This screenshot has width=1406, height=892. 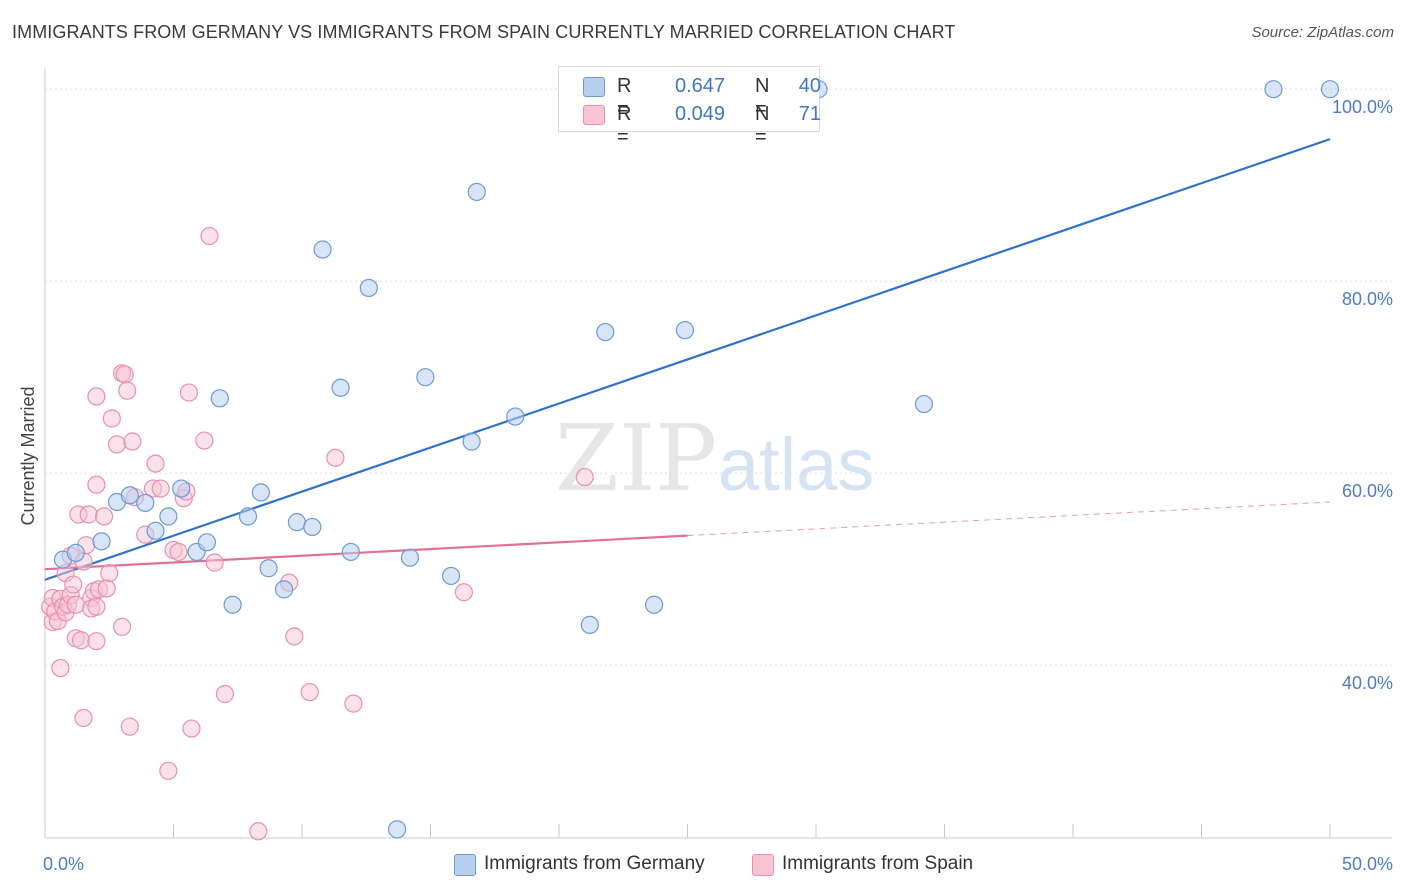 I want to click on legend-germany-swatch, so click(x=465, y=865).